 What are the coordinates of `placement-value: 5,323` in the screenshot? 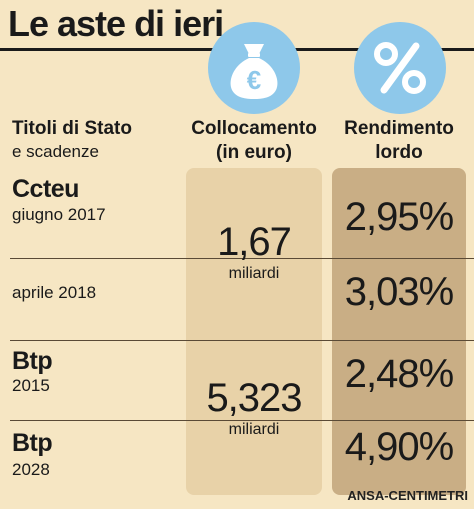 It's located at (254, 398).